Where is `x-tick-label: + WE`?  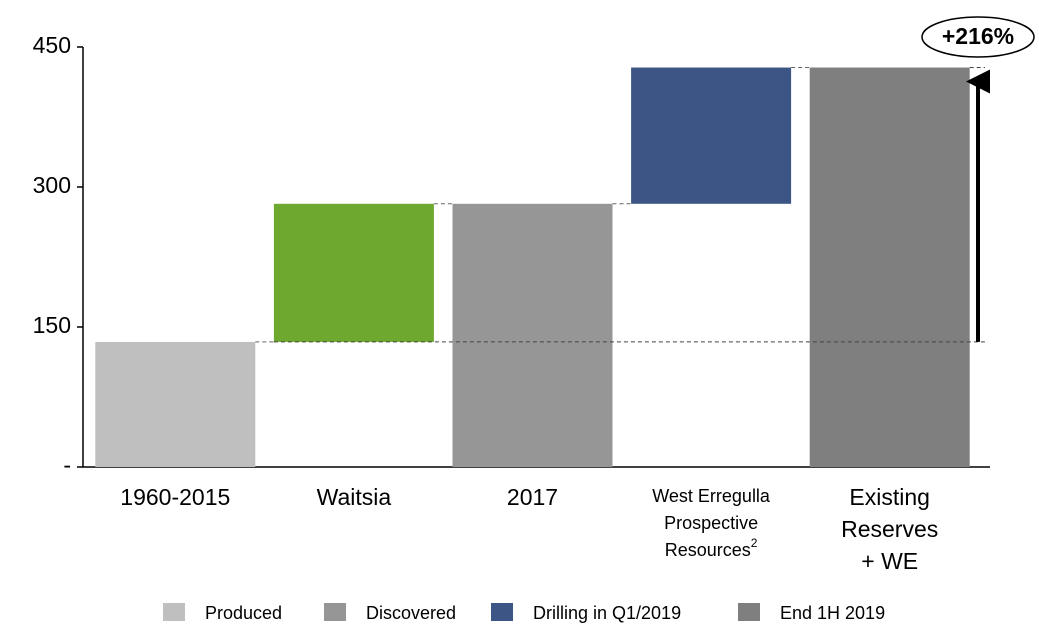
x-tick-label: + WE is located at coordinates (889, 561).